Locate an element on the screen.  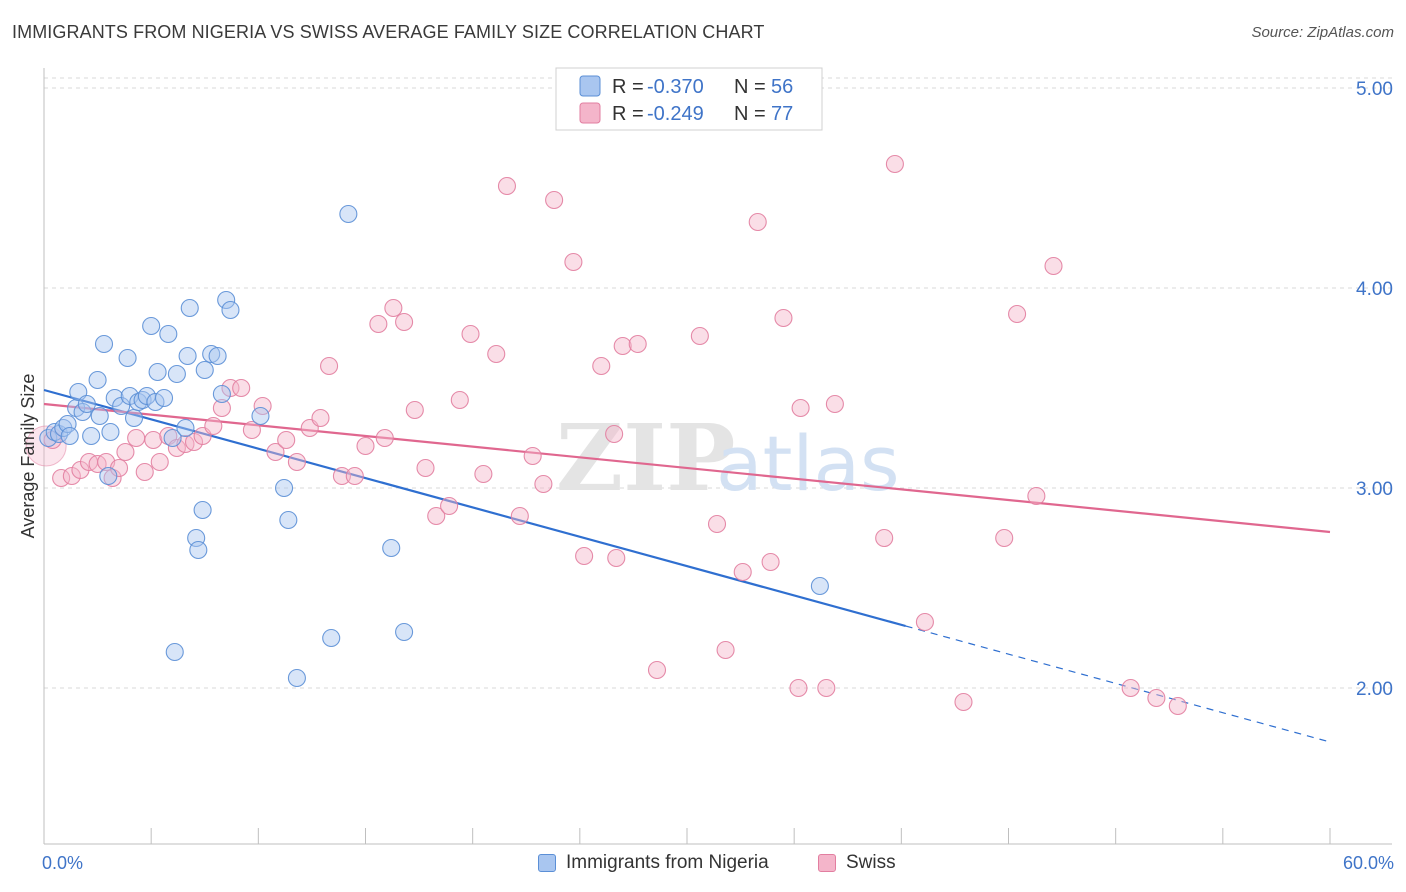
y-tick-label-0: 2.00 is located at coordinates (1374, 689).